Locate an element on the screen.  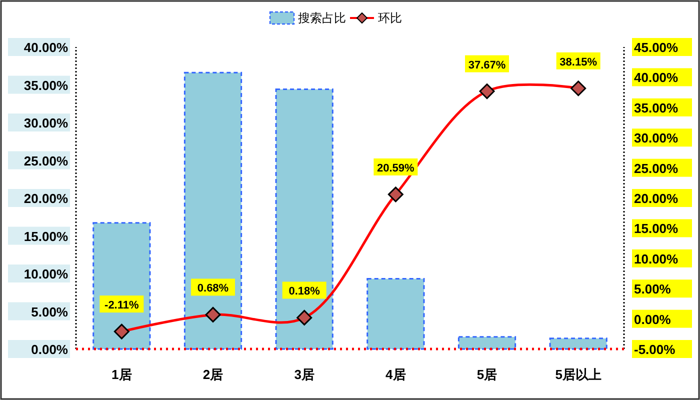
data-label: 37.67% is located at coordinates (487, 65).